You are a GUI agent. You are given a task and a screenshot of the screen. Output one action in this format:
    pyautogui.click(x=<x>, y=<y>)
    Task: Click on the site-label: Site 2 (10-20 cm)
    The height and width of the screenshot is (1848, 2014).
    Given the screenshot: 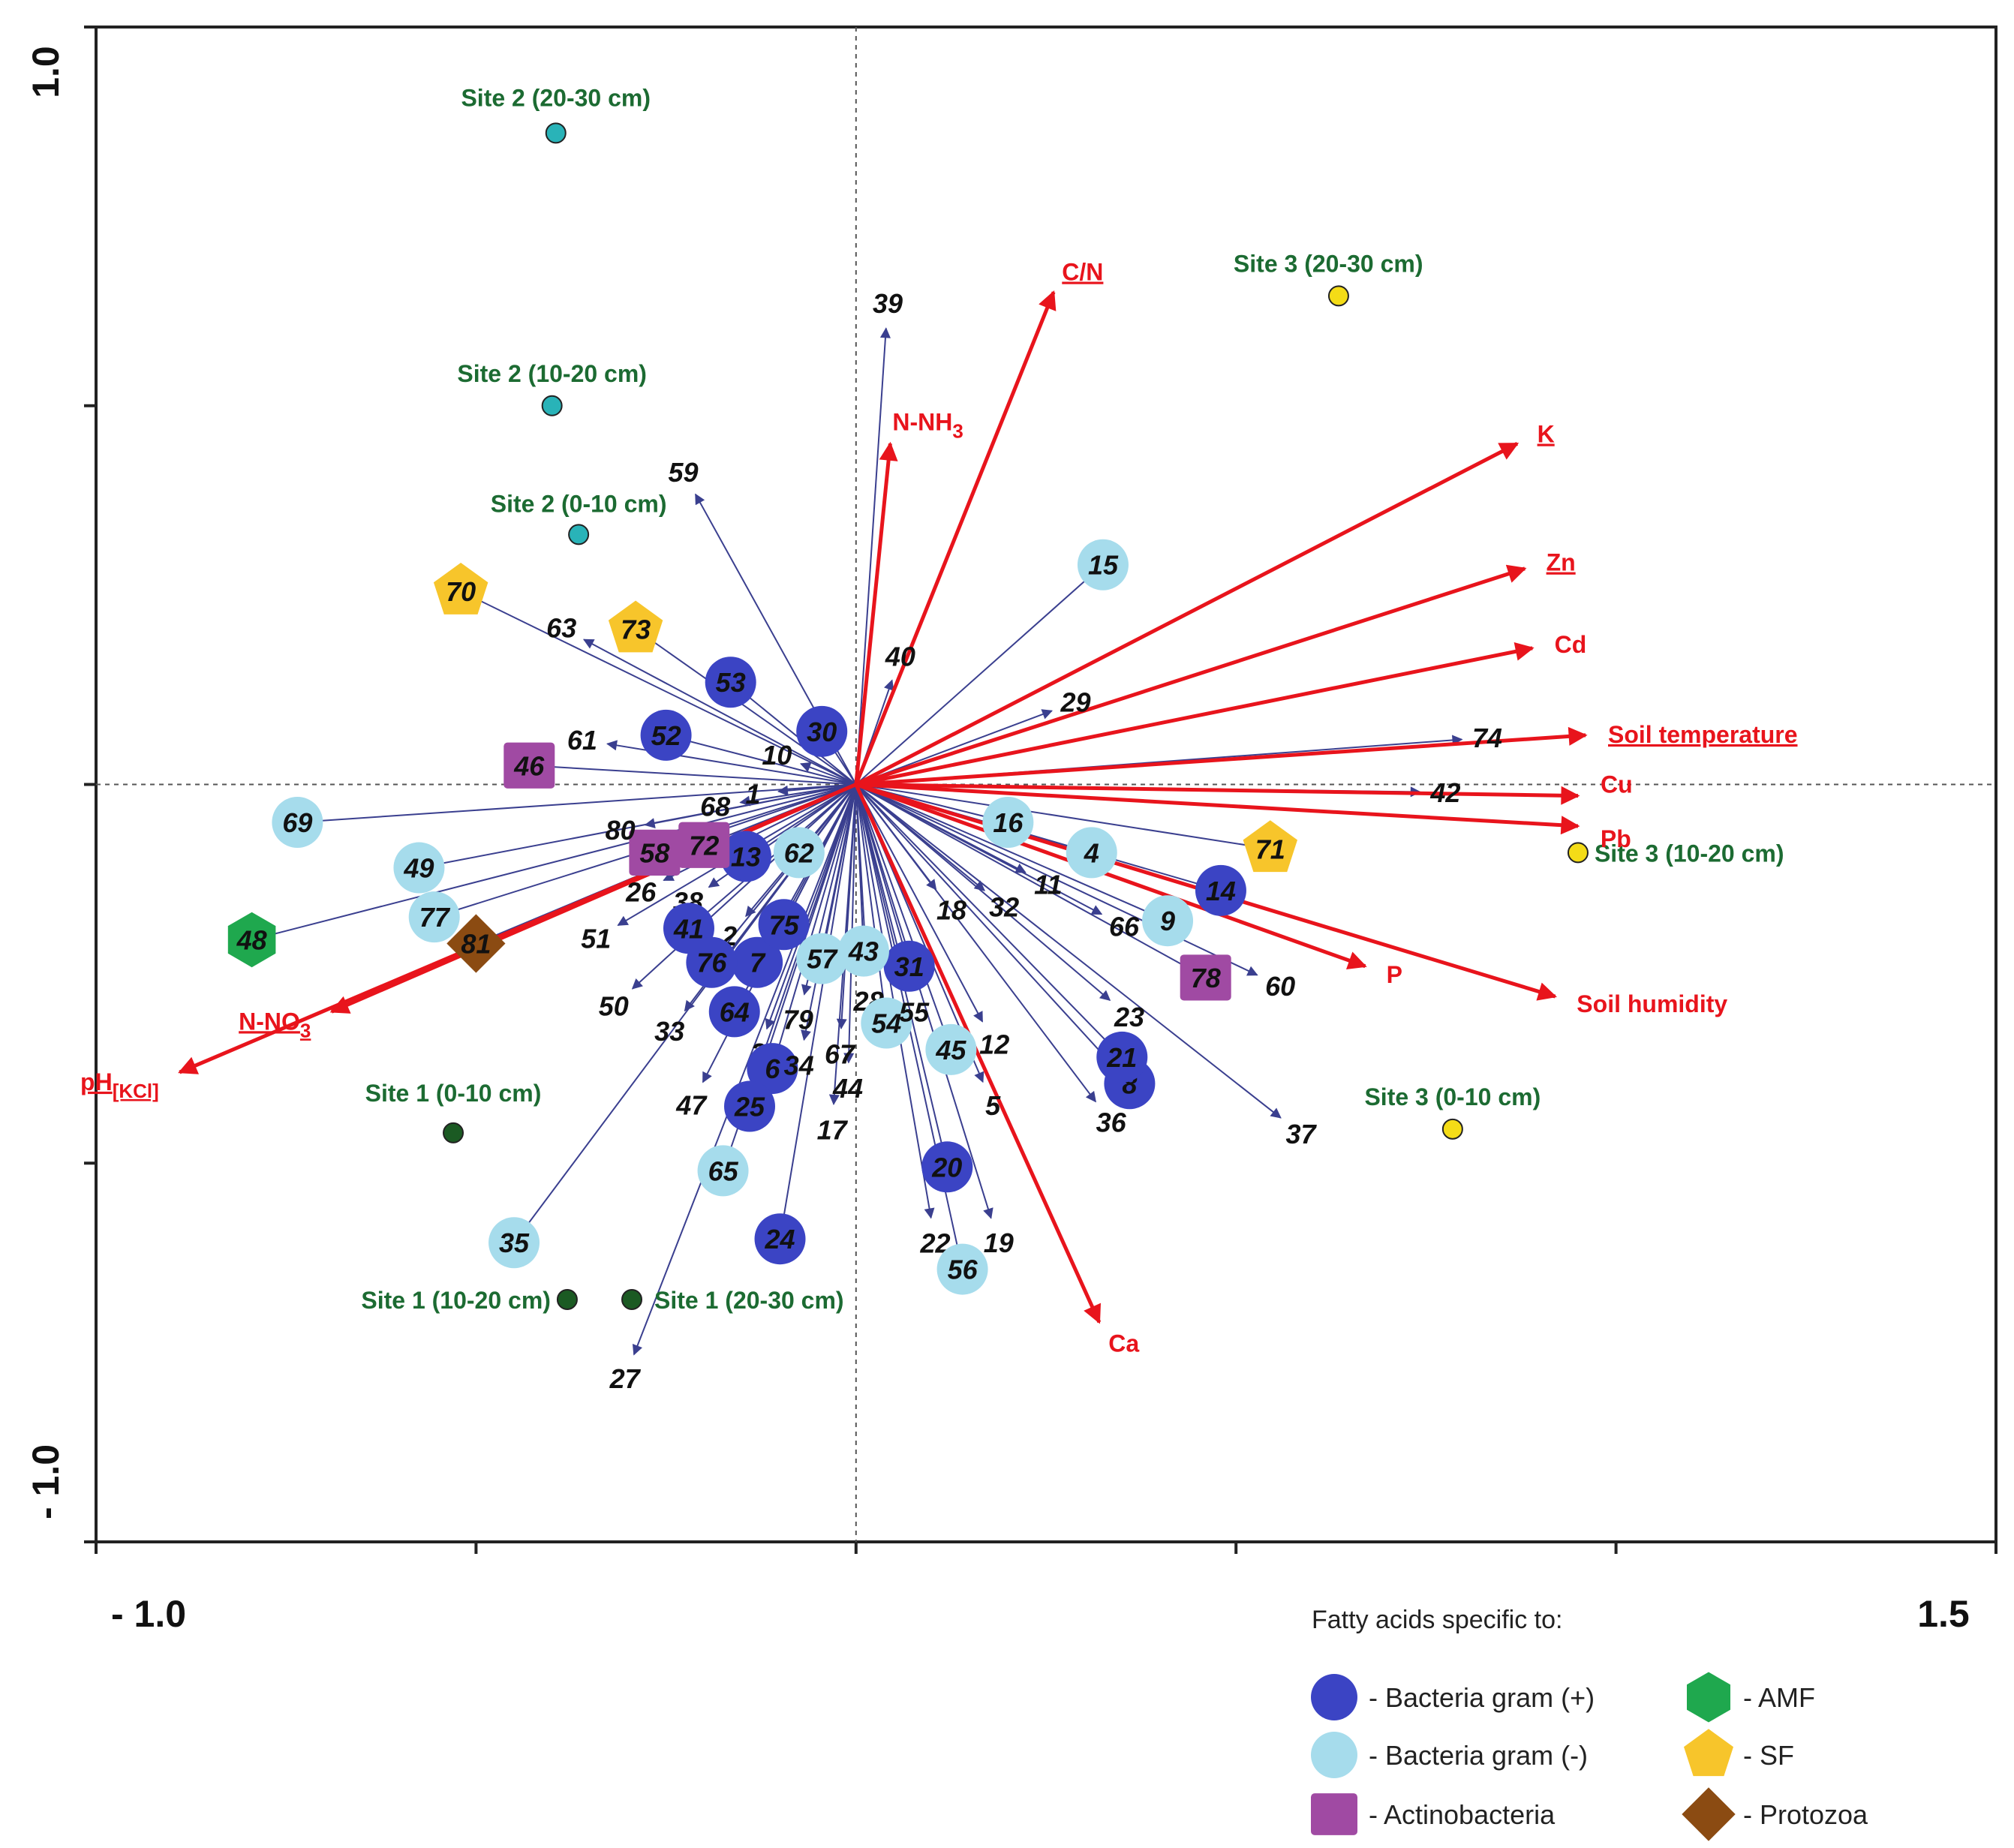 What is the action you would take?
    pyautogui.click(x=552, y=373)
    